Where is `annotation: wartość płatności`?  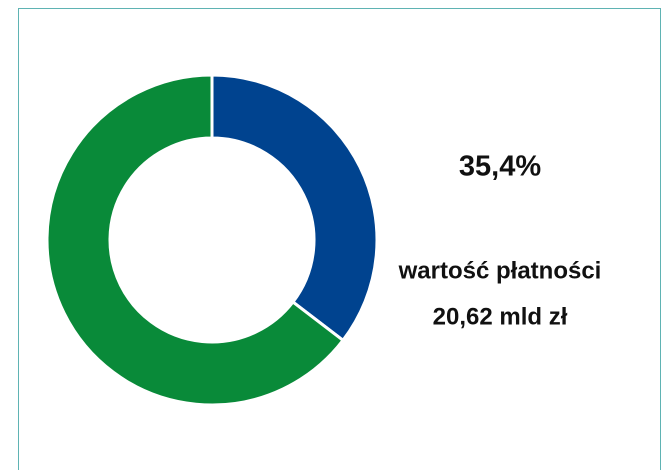
annotation: wartość płatności is located at coordinates (500, 270).